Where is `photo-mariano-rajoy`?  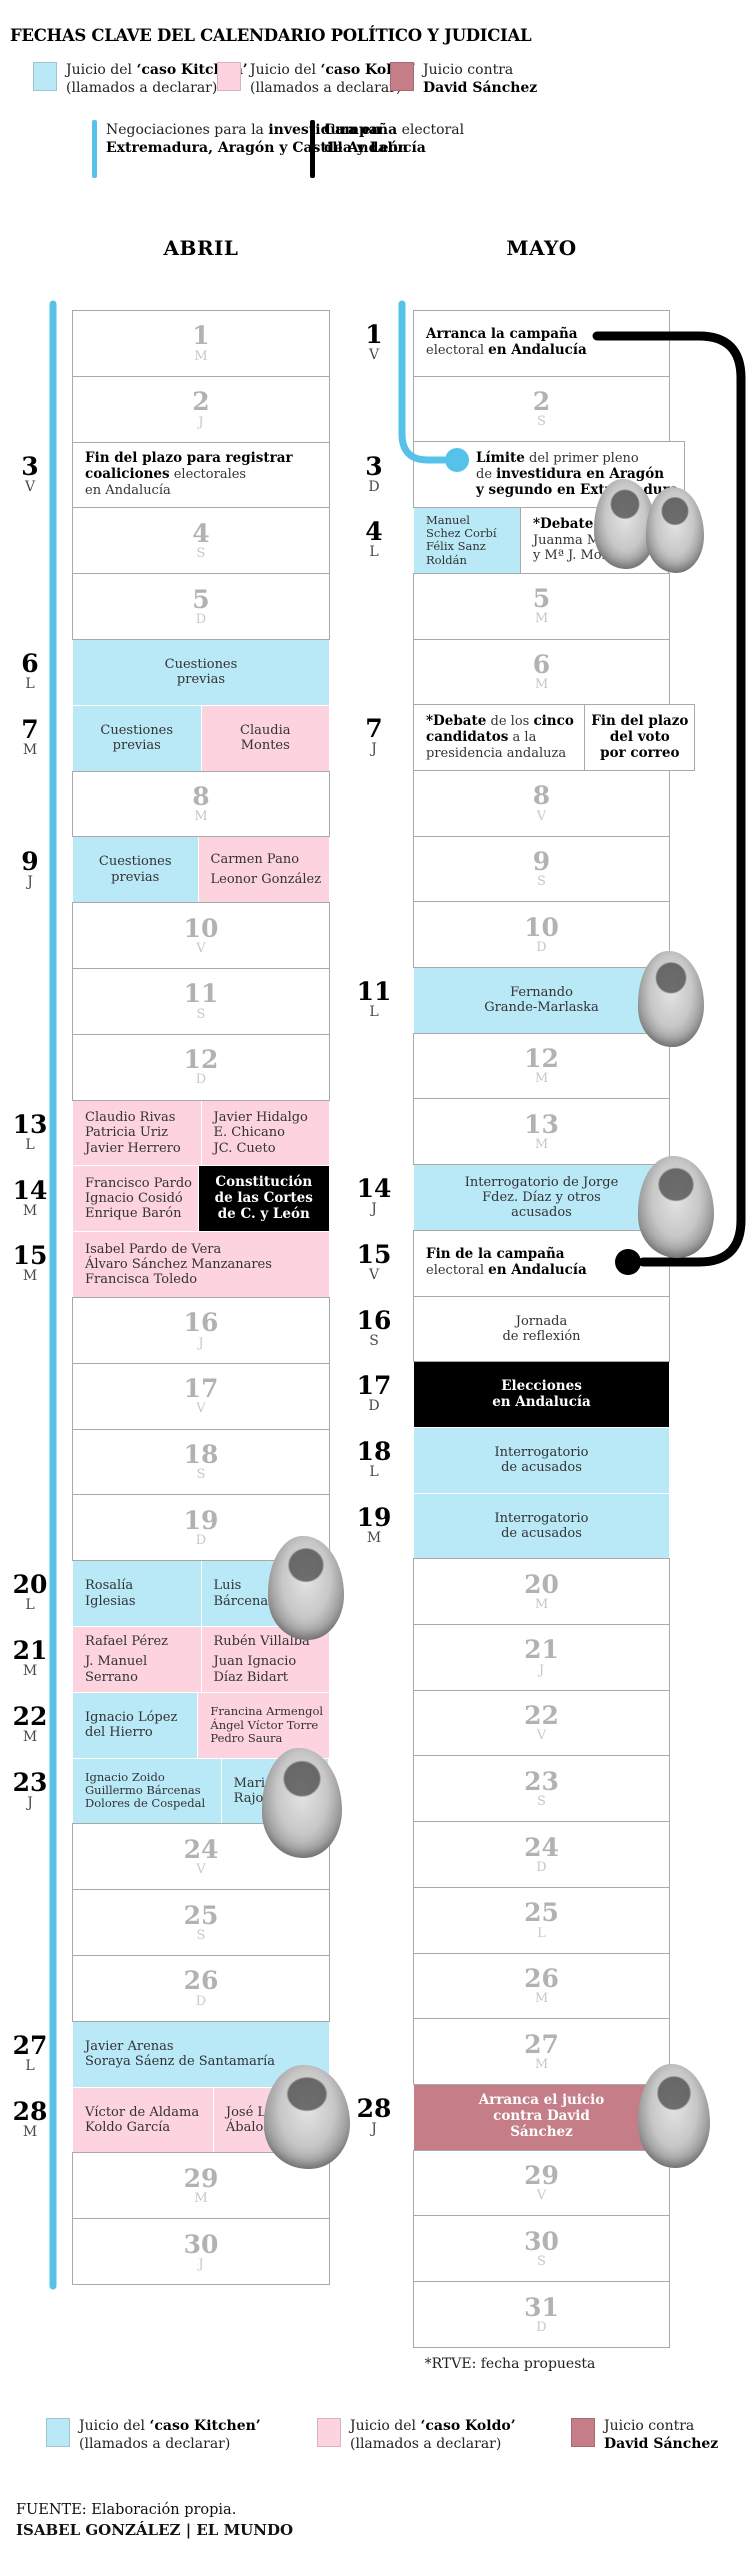
photo-mariano-rajoy is located at coordinates (302, 1802).